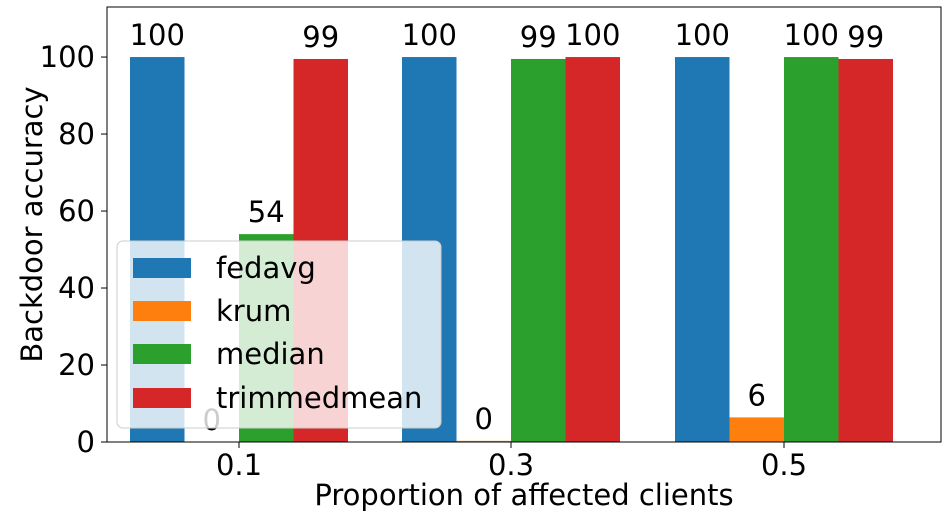 Image resolution: width=948 pixels, height=518 pixels. I want to click on x-tick-label-0.5: 0.5, so click(784, 465).